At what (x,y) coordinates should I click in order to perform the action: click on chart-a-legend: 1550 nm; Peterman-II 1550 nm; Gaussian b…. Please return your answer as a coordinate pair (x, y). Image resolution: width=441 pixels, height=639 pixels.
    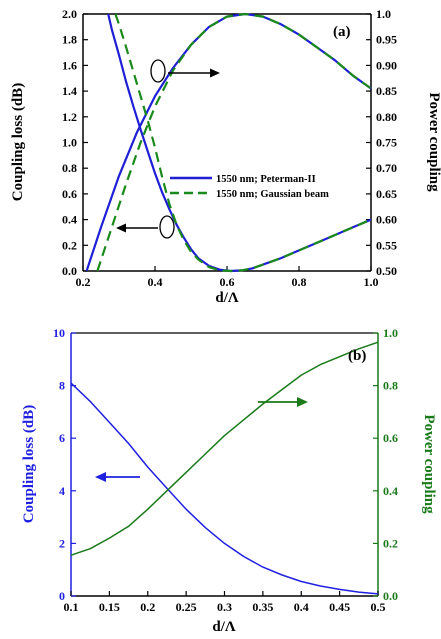
    Looking at the image, I should click on (249, 187).